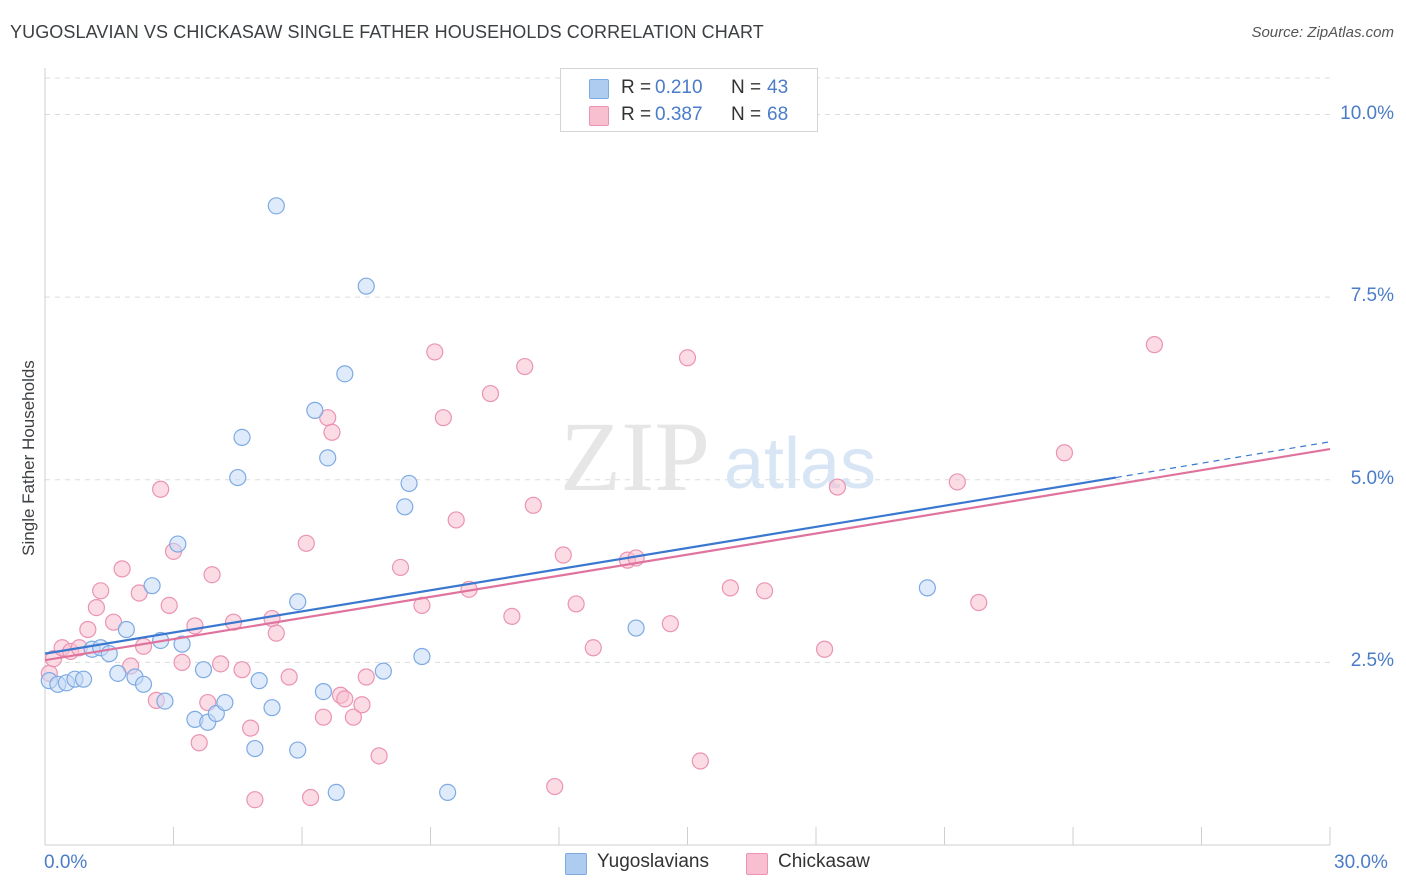 This screenshot has height=892, width=1406. What do you see at coordinates (635, 456) in the screenshot?
I see `watermark-zip: ZIP` at bounding box center [635, 456].